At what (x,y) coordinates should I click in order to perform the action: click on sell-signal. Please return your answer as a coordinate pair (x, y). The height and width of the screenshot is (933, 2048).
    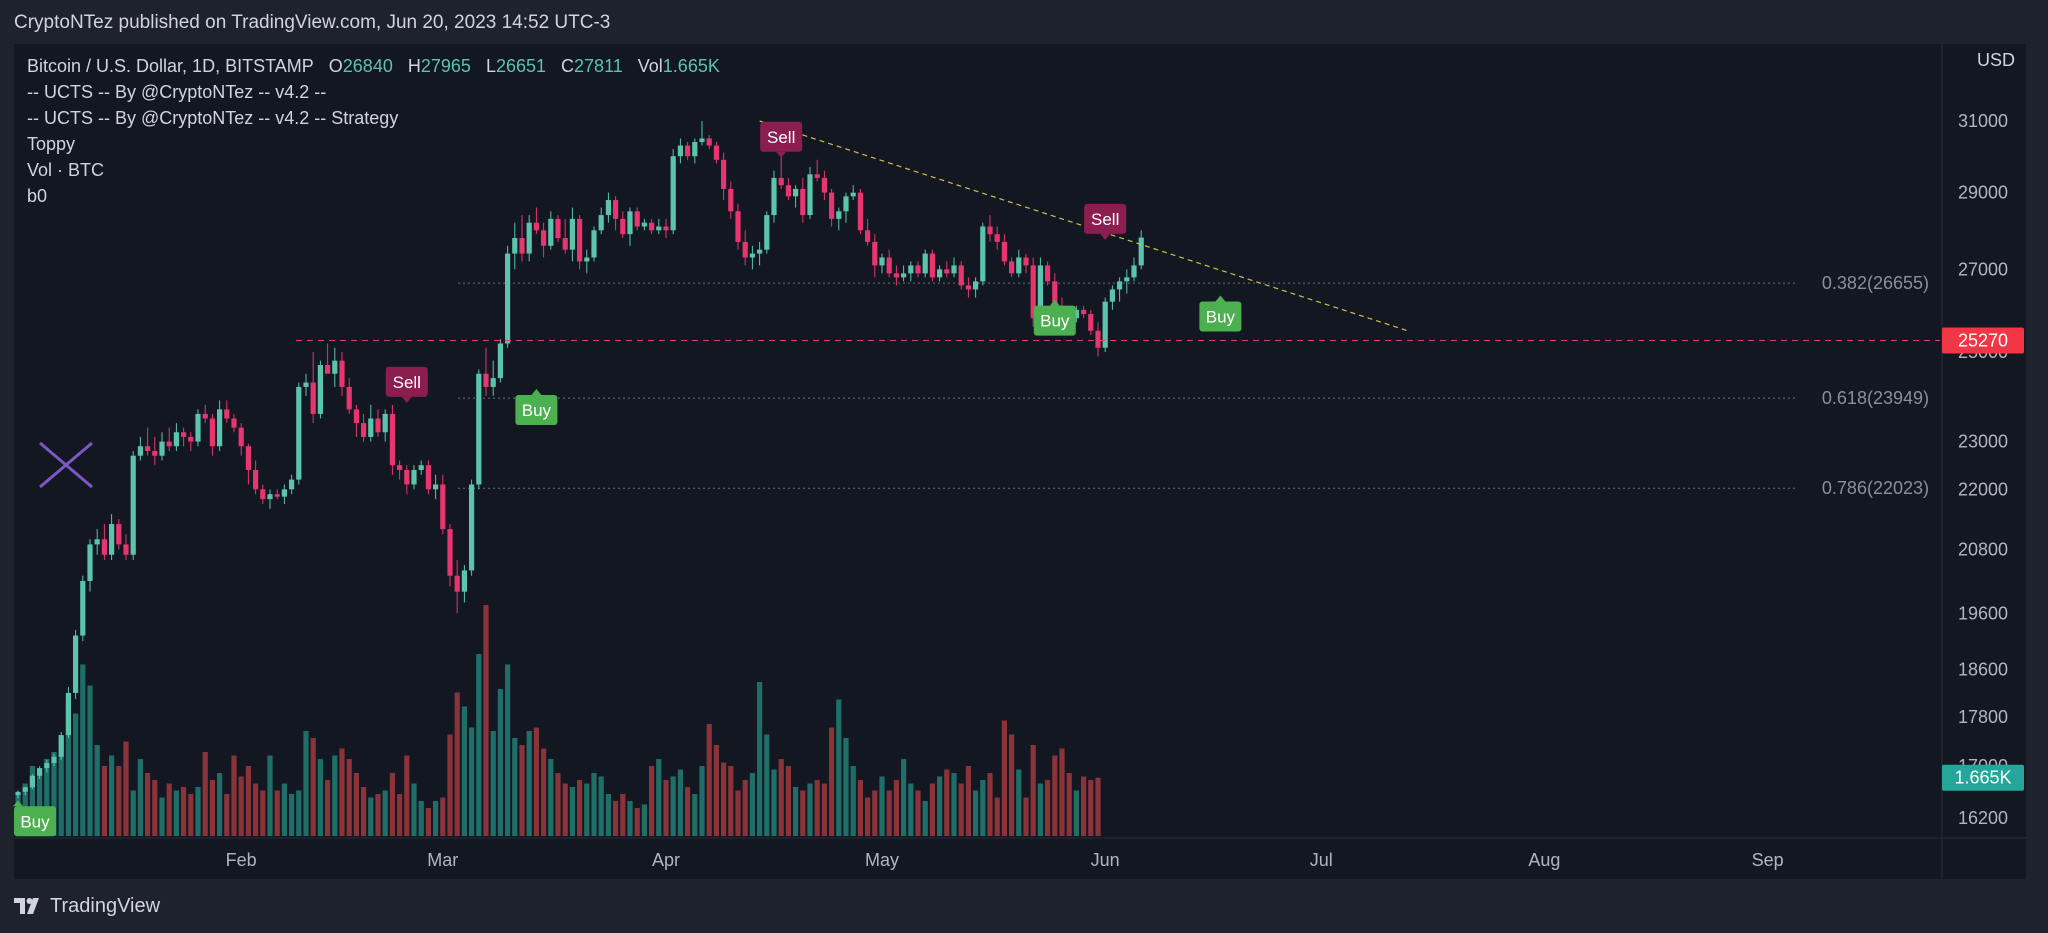
    Looking at the image, I should click on (781, 136).